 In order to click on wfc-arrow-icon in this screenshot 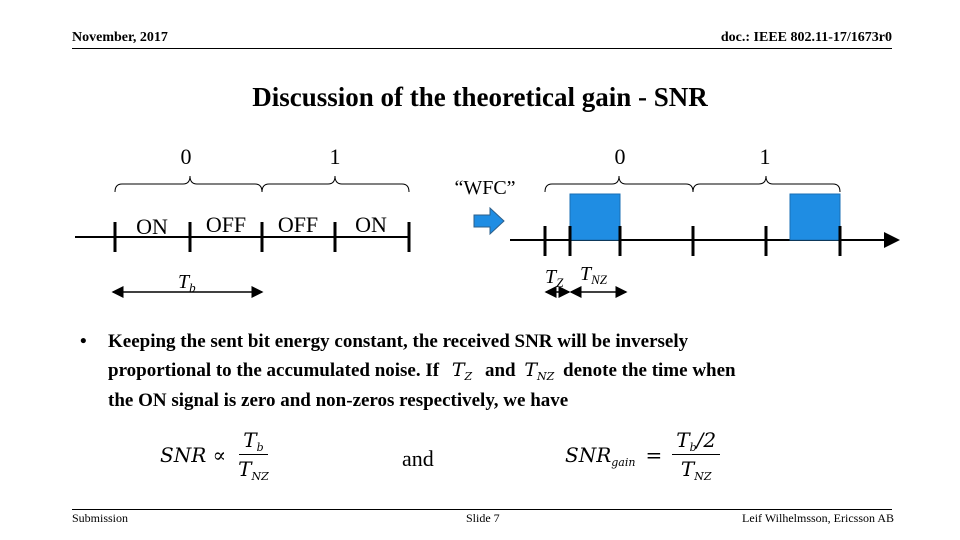, I will do `click(489, 221)`.